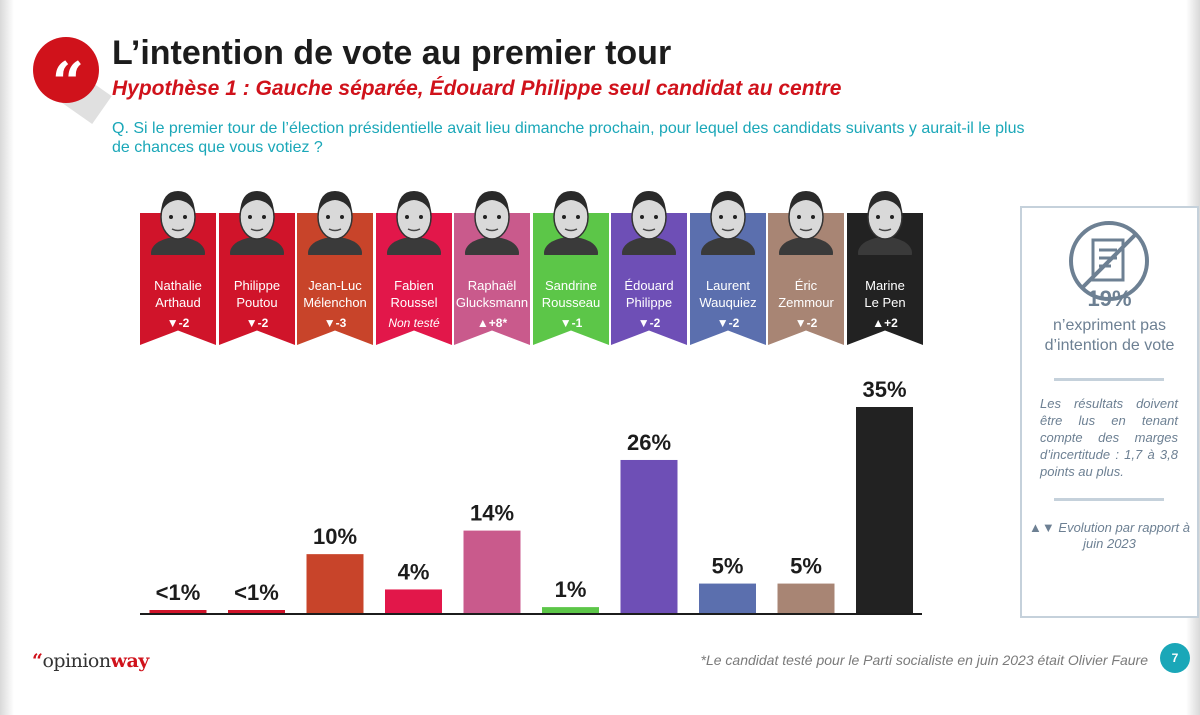 This screenshot has width=1200, height=715. Describe the element at coordinates (414, 571) in the screenshot. I see `bar-value-label: 4%` at that location.